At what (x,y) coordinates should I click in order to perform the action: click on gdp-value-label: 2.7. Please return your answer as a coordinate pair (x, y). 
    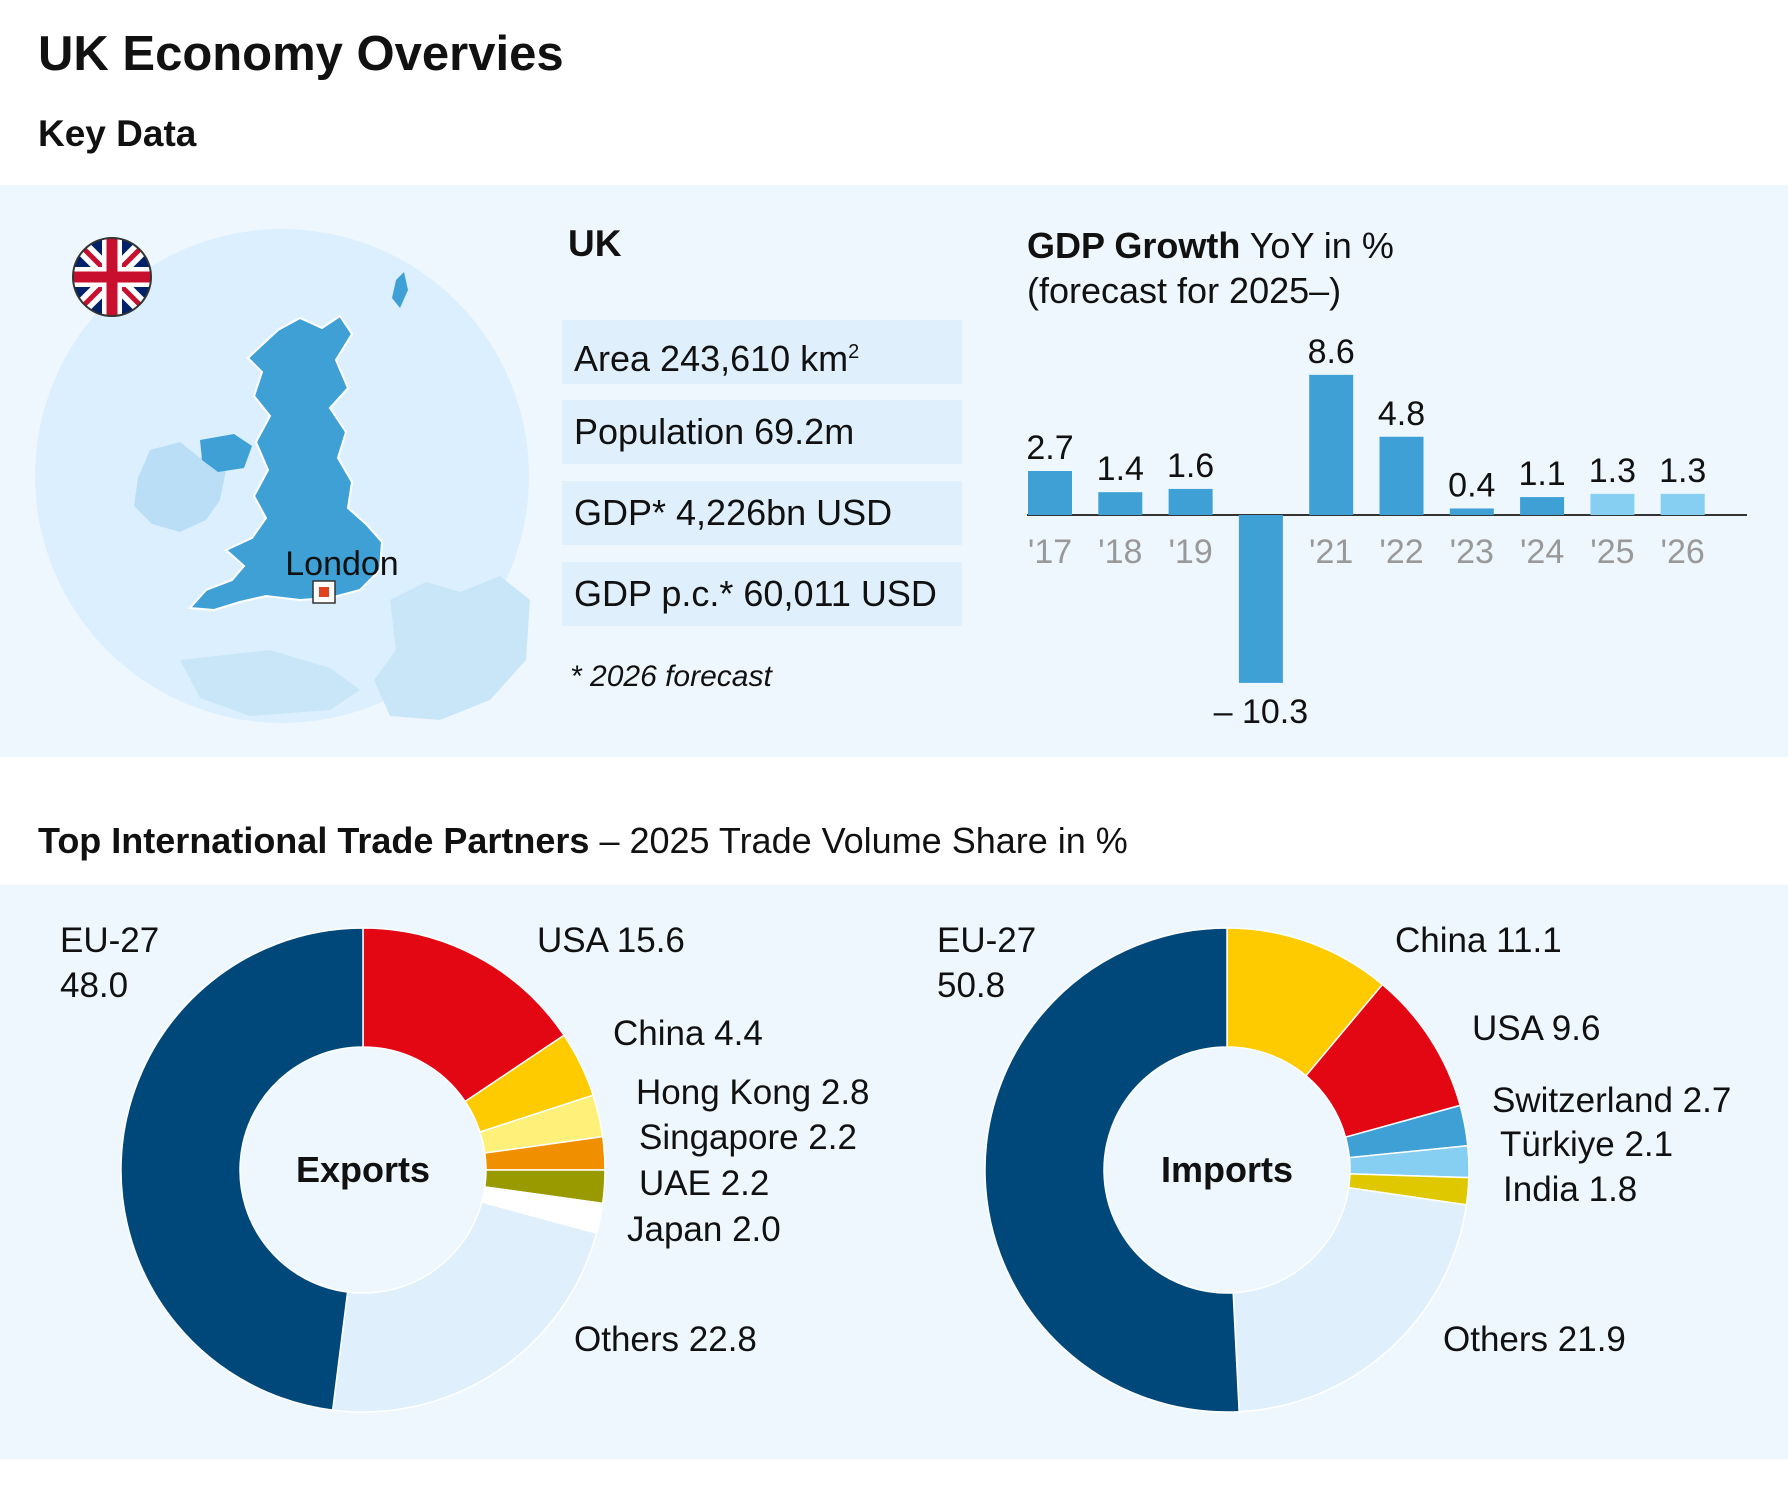
    Looking at the image, I should click on (1049, 448).